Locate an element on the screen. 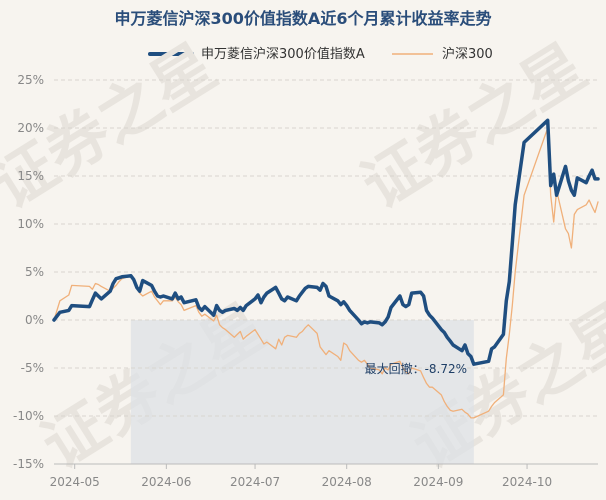 This screenshot has width=606, height=500. x-tick-label: 2024-05 is located at coordinates (75, 482).